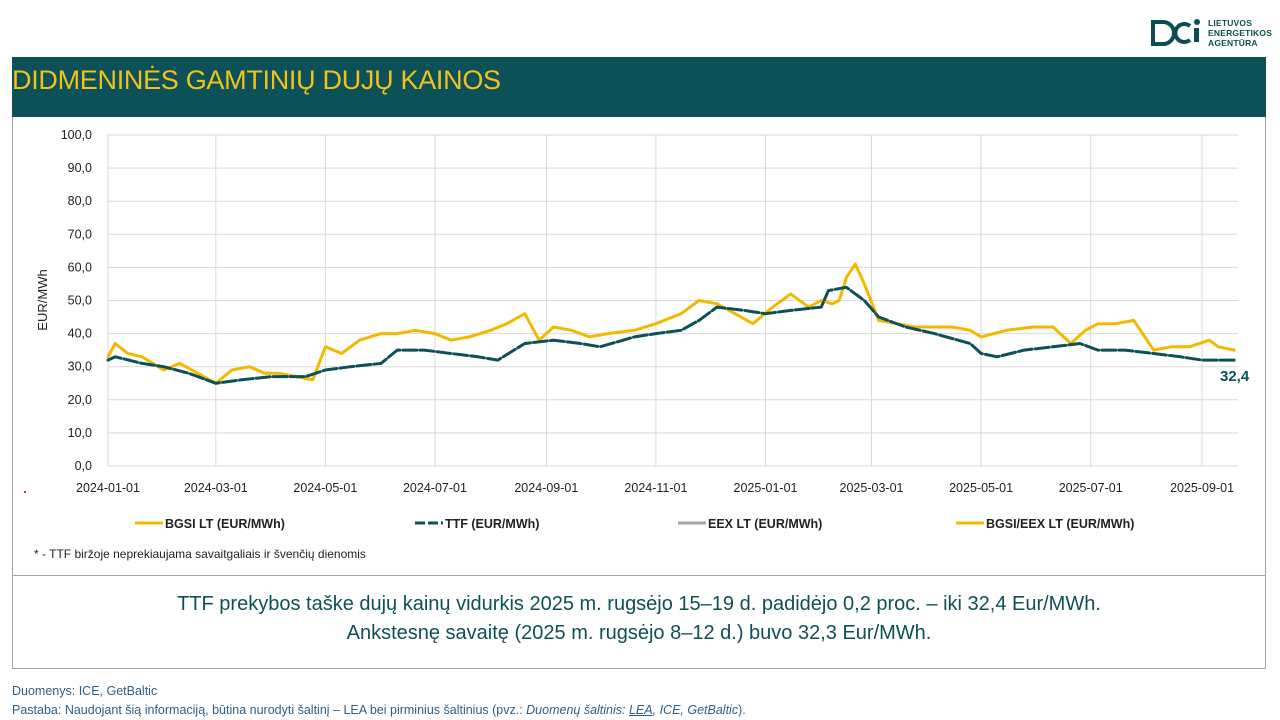 This screenshot has height=720, width=1280. Describe the element at coordinates (256, 80) in the screenshot. I see `page-title: DIDMENINĖS GAMTINIŲ DUJŲ KAINOS` at that location.